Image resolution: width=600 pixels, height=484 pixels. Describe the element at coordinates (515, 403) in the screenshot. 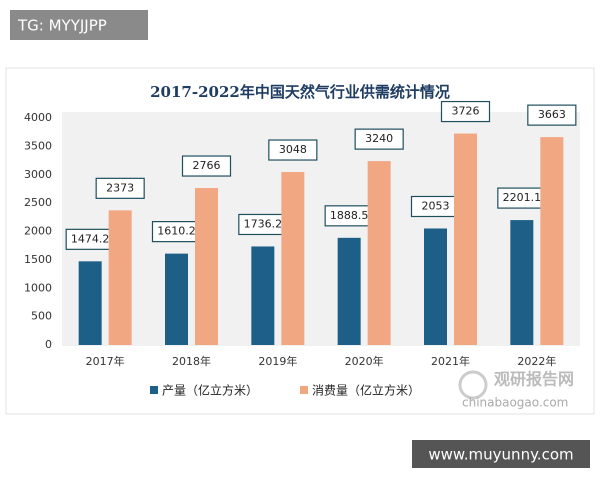

I see `logo-url: chinabaogao.com` at that location.